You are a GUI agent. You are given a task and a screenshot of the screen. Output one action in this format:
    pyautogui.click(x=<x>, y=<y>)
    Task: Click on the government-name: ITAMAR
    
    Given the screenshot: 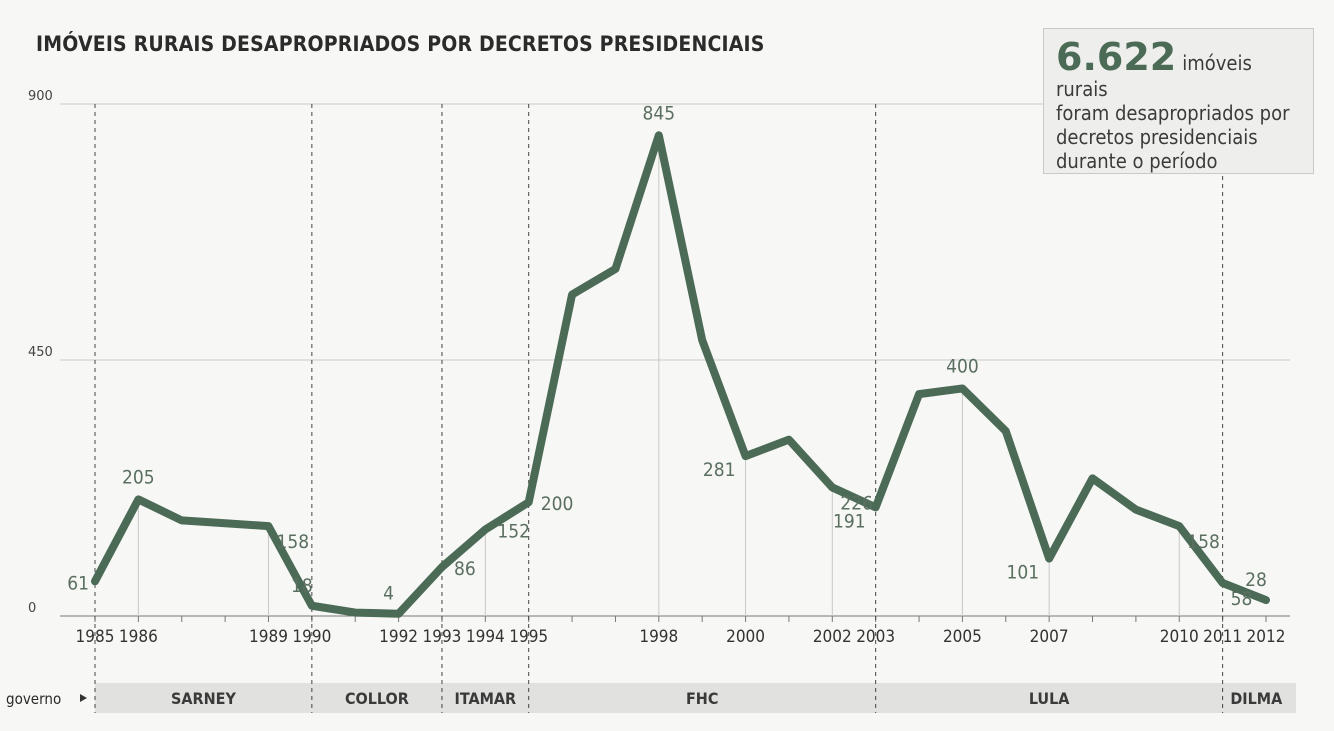 What is the action you would take?
    pyautogui.click(x=486, y=698)
    